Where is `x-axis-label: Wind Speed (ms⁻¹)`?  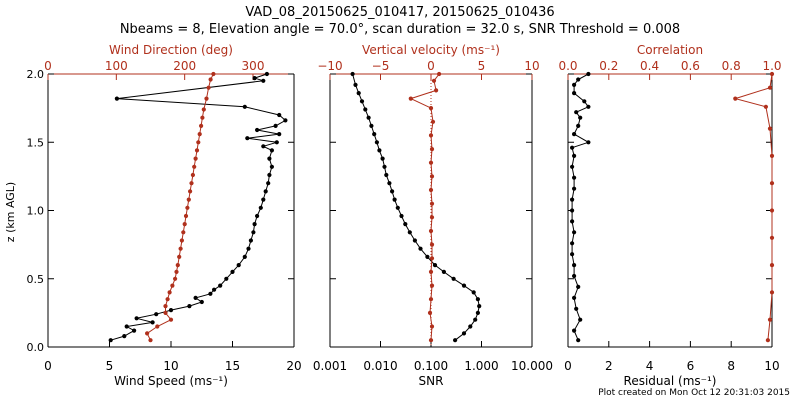 x-axis-label: Wind Speed (ms⁻¹) is located at coordinates (171, 381).